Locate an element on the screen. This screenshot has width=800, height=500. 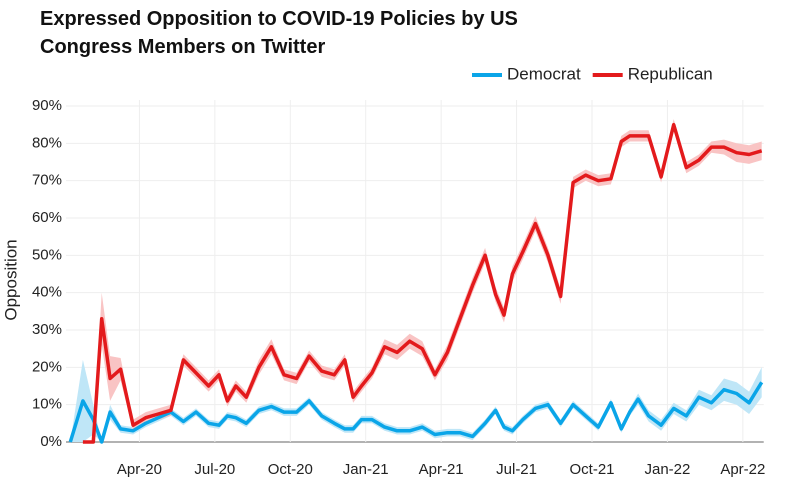
x-tick-label: Apr-20 is located at coordinates (139, 469).